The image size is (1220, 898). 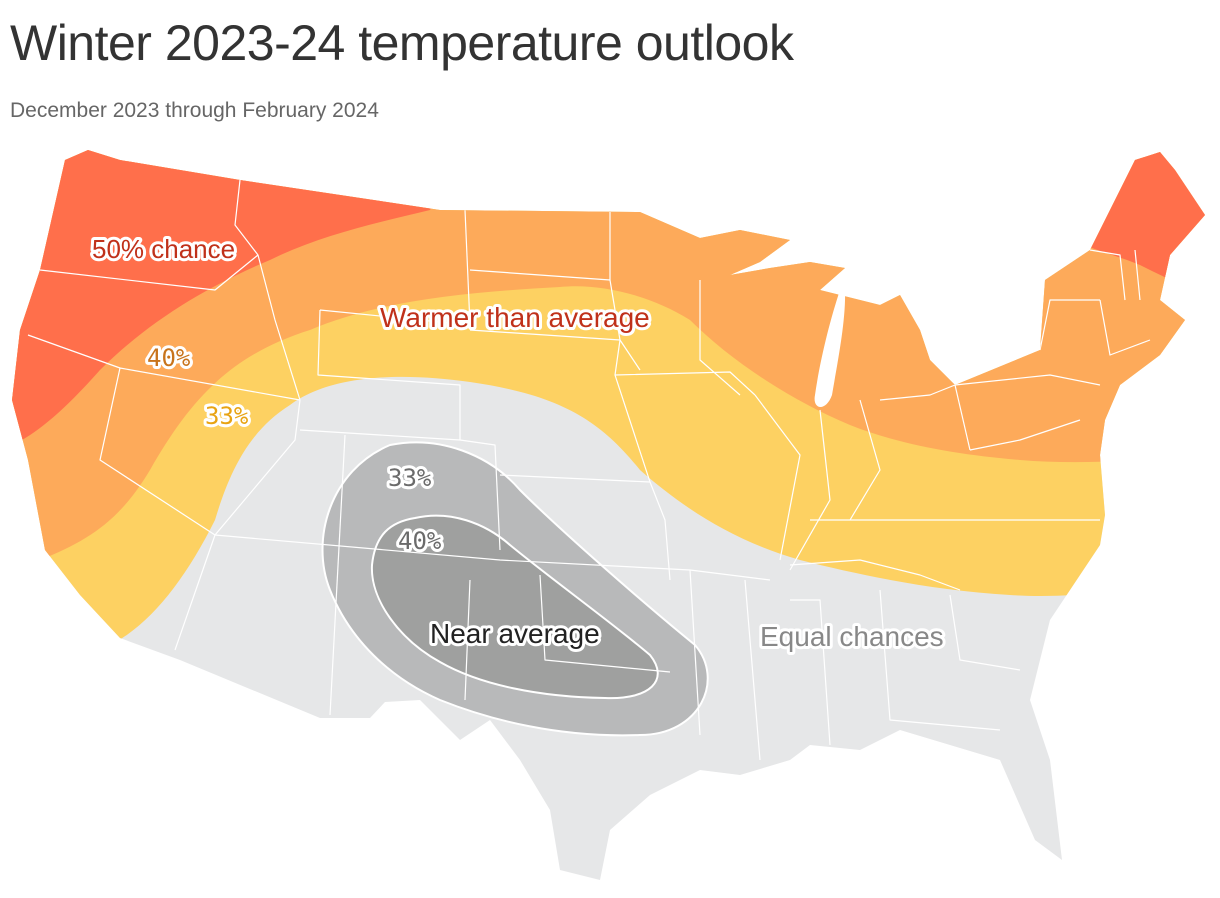 I want to click on lake-michigan, so click(x=830, y=349).